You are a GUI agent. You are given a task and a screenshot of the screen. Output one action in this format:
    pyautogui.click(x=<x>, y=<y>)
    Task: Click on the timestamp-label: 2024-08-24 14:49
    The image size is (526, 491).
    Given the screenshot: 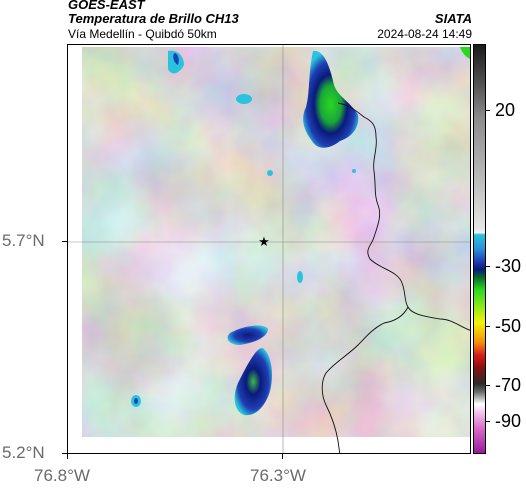 What is the action you would take?
    pyautogui.click(x=424, y=34)
    